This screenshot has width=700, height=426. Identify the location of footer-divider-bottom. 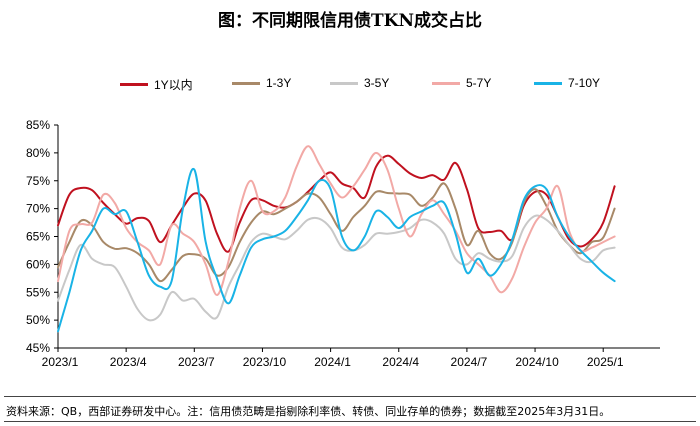
(350, 421).